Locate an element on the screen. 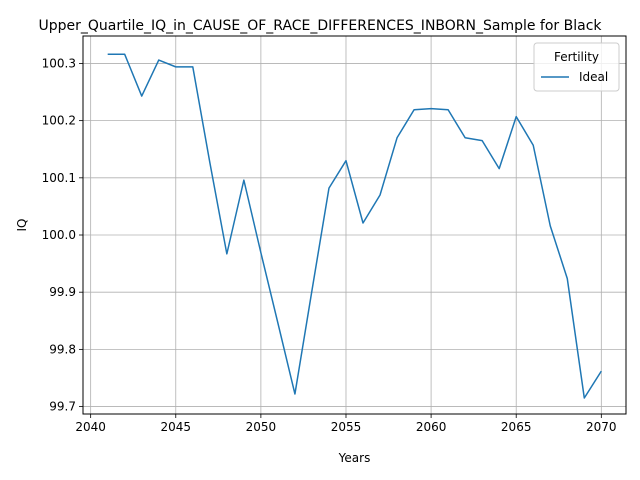  legend: Fertility Ideal is located at coordinates (576, 67).